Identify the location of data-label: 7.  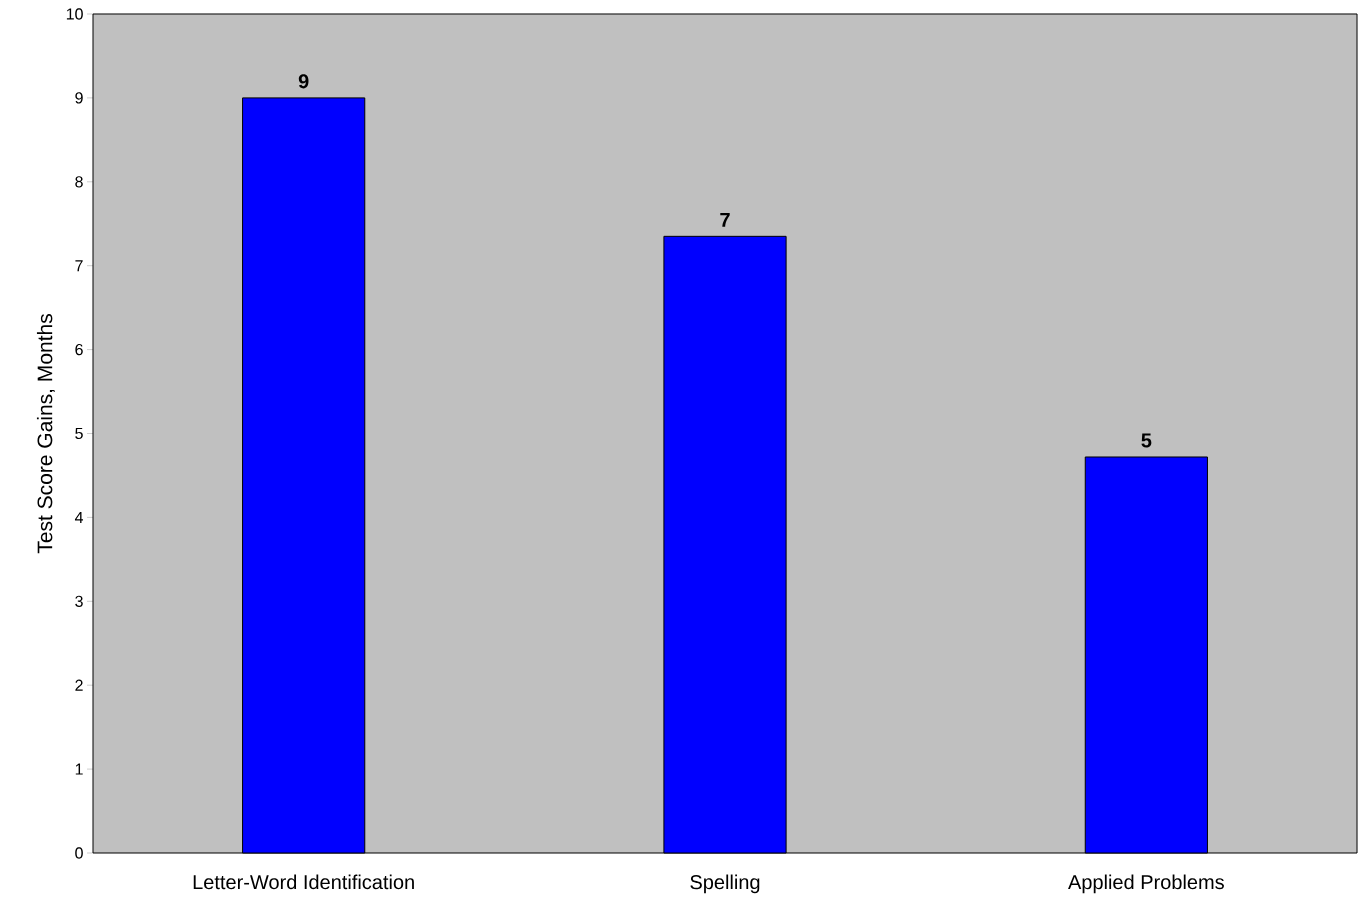
(725, 220).